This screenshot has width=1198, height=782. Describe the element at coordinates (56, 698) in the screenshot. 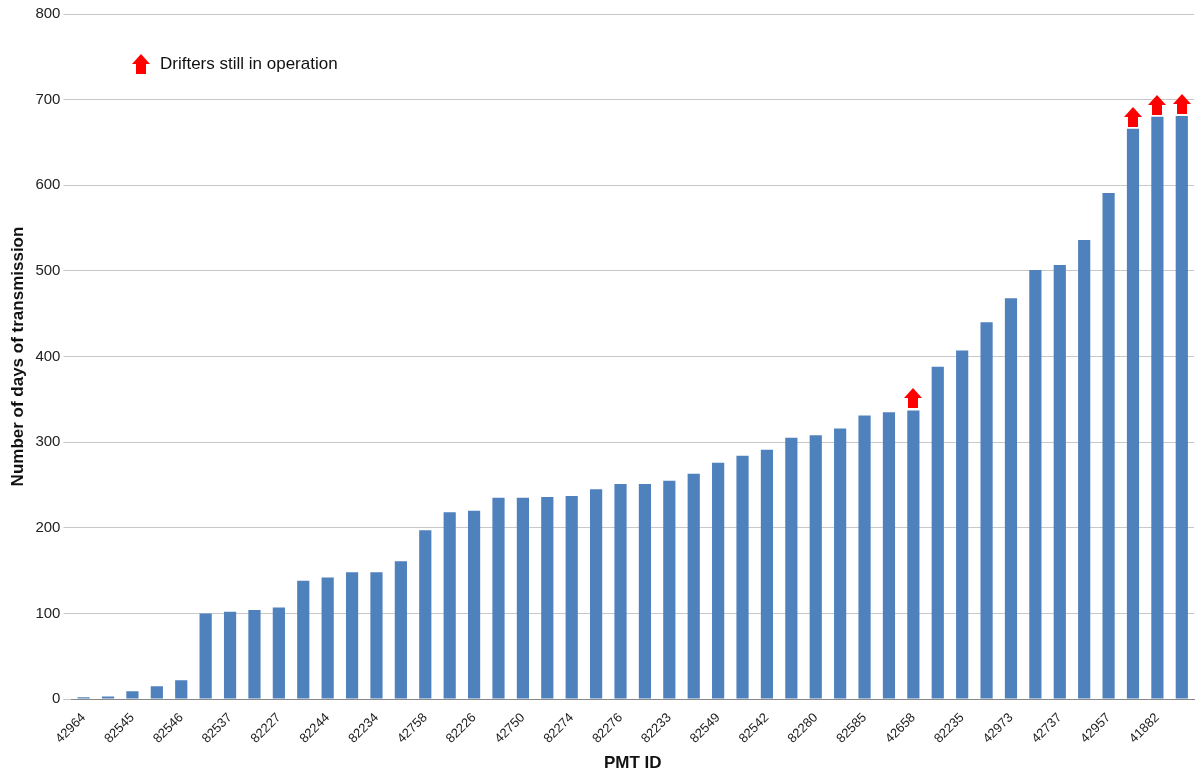

I see `y-tick-label: 0` at that location.